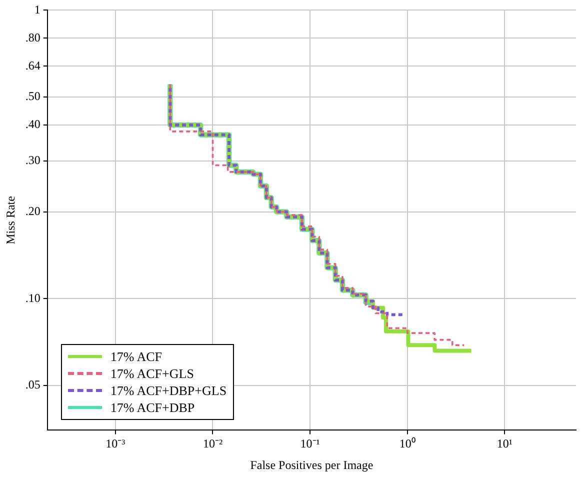 The width and height of the screenshot is (581, 477). Describe the element at coordinates (32, 160) in the screenshot. I see `y-tick-label: .30` at that location.